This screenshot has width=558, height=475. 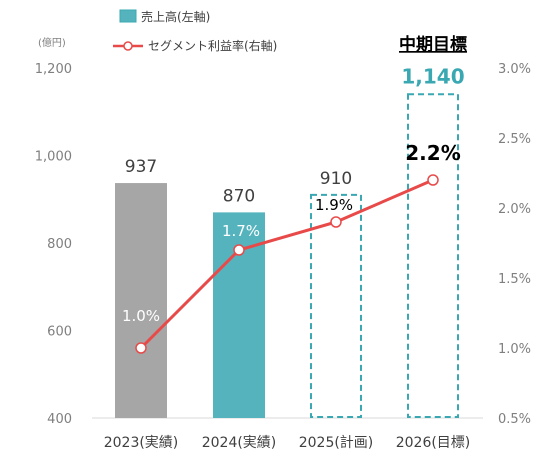 I want to click on left-axis: 400 600 800 1,000 1,200, so click(x=53, y=244).